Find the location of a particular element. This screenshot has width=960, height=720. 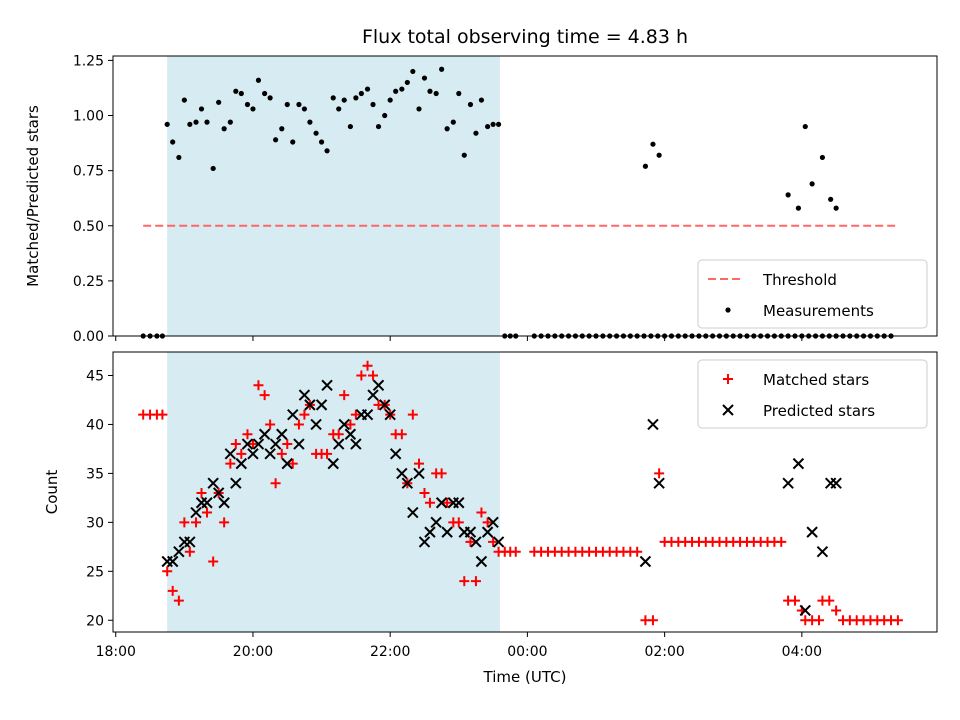

y-tick-label: 35 is located at coordinates (95, 474).